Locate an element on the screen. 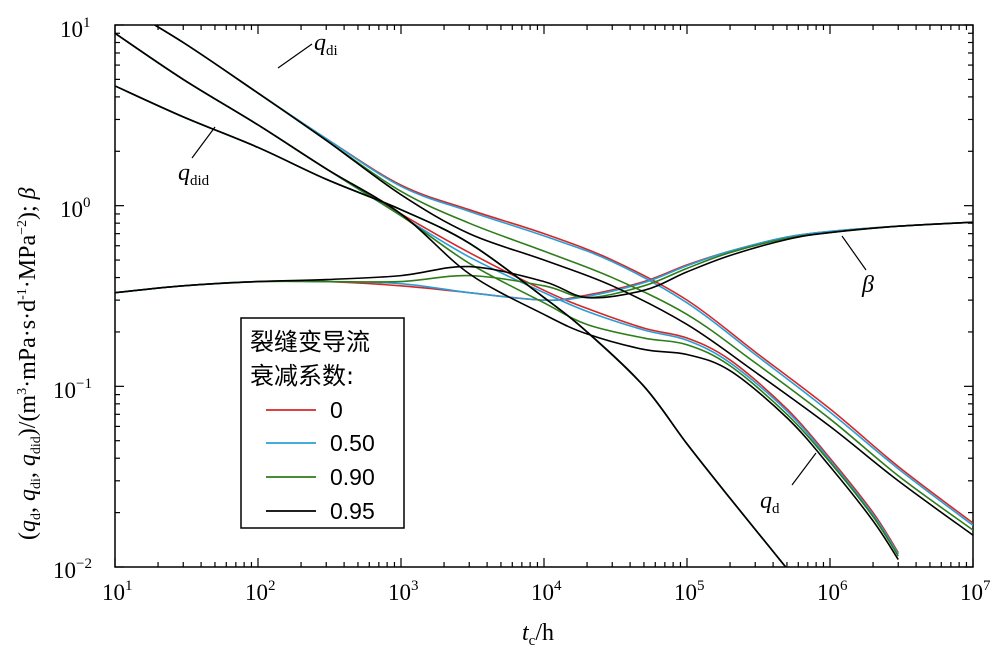  legend: 裂缝变导流 衰减系数: 0 0.50 0.90 0.95 is located at coordinates (322, 423).